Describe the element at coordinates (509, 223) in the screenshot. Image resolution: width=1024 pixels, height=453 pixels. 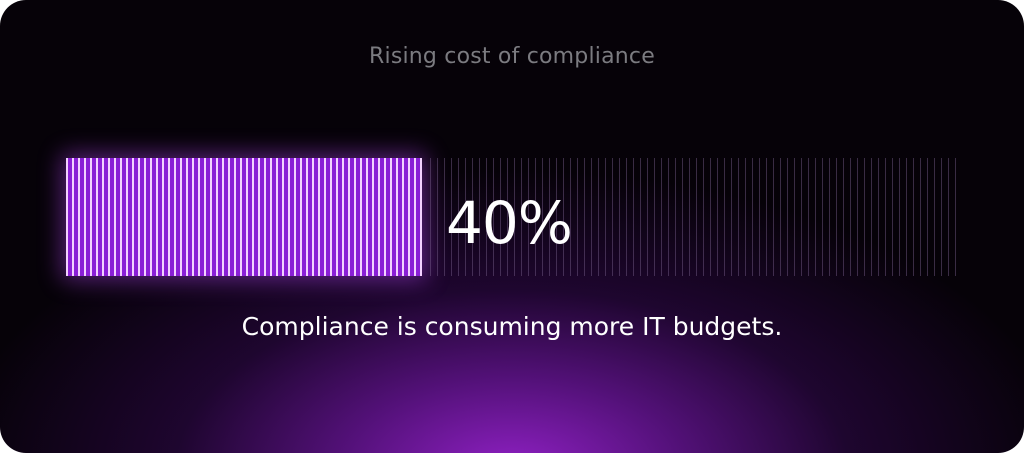
I see `stat-value: 40%` at that location.